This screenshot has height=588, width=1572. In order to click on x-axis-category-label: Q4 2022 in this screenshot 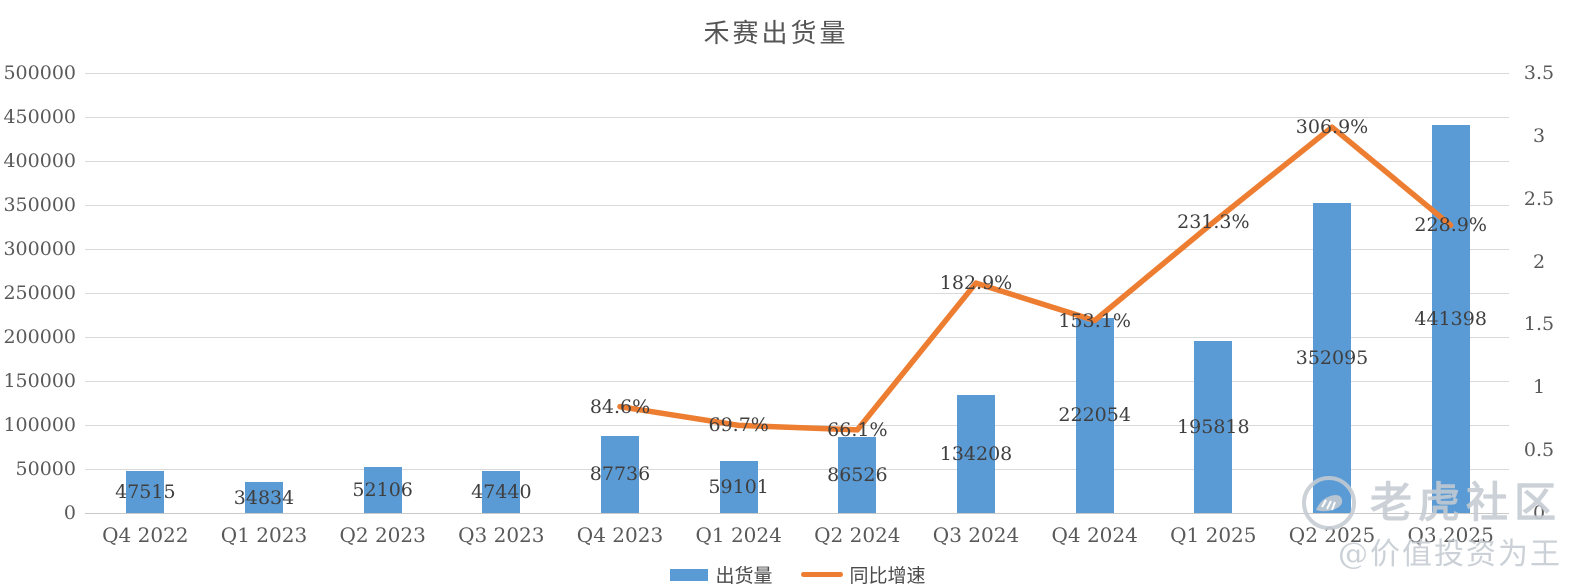, I will do `click(145, 535)`.